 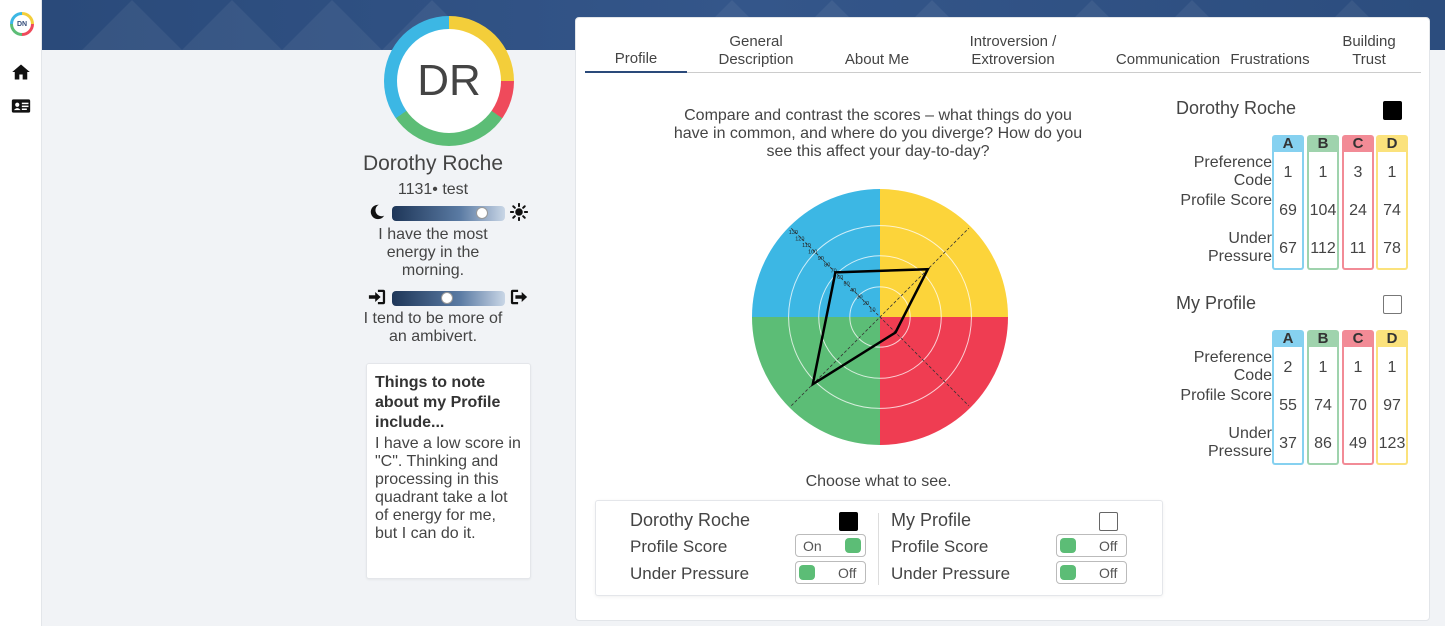 I want to click on introversion-slider, so click(x=448, y=298).